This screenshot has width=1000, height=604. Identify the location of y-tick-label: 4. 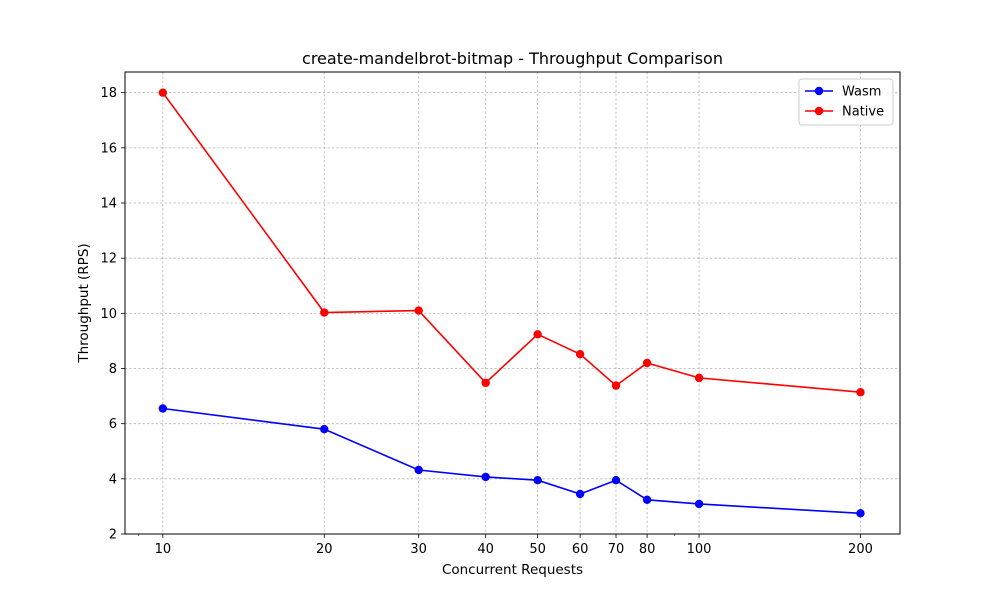
(113, 479).